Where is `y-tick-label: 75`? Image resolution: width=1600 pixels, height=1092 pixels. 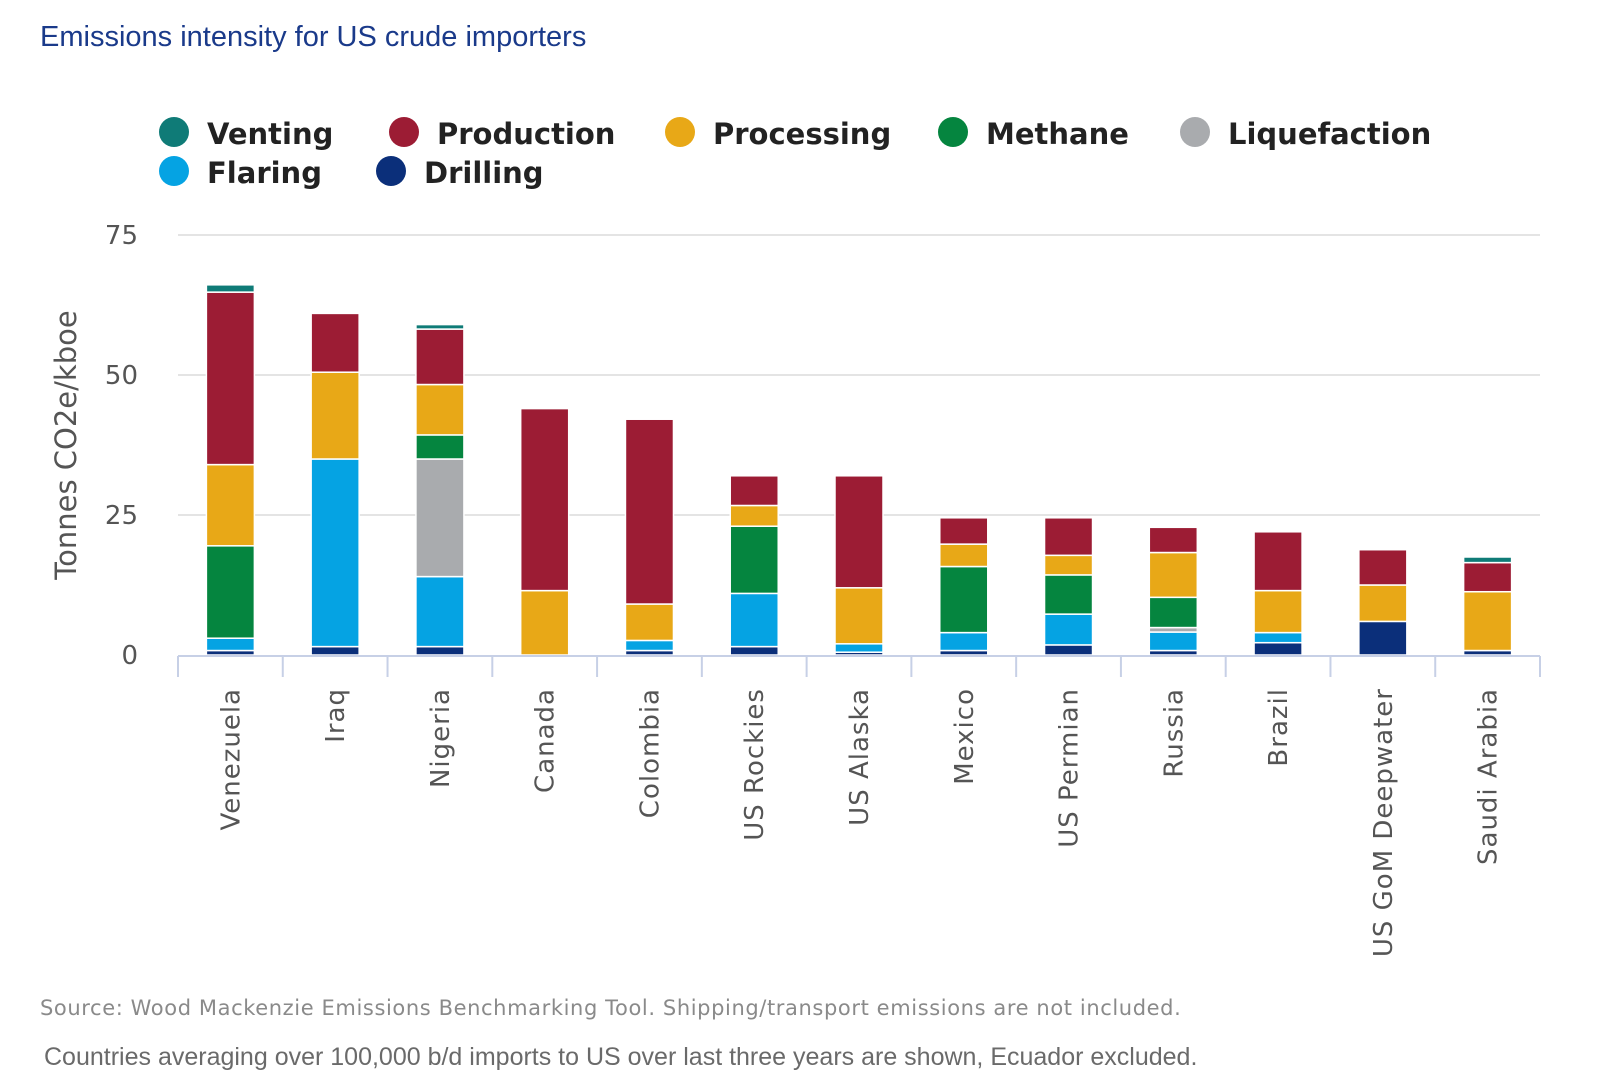
y-tick-label: 75 is located at coordinates (121, 236).